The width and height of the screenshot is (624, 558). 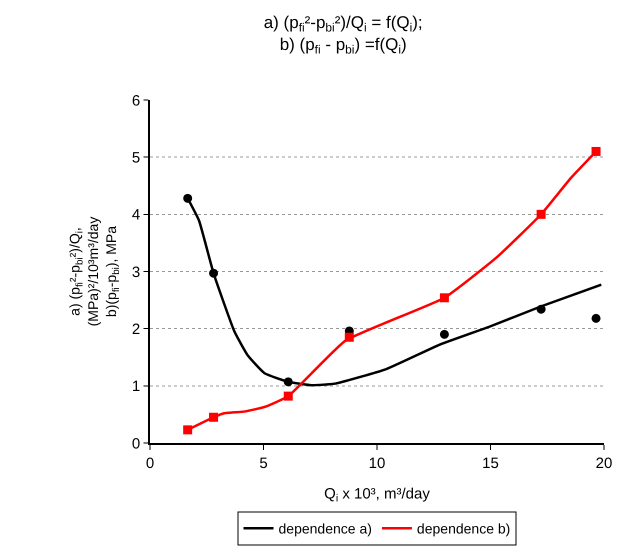 I want to click on legend-label: dependence b), so click(x=463, y=528).